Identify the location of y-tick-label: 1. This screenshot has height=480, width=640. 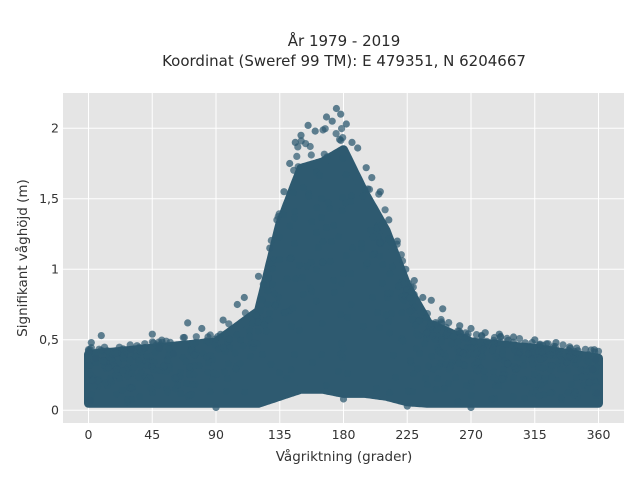
(55, 268).